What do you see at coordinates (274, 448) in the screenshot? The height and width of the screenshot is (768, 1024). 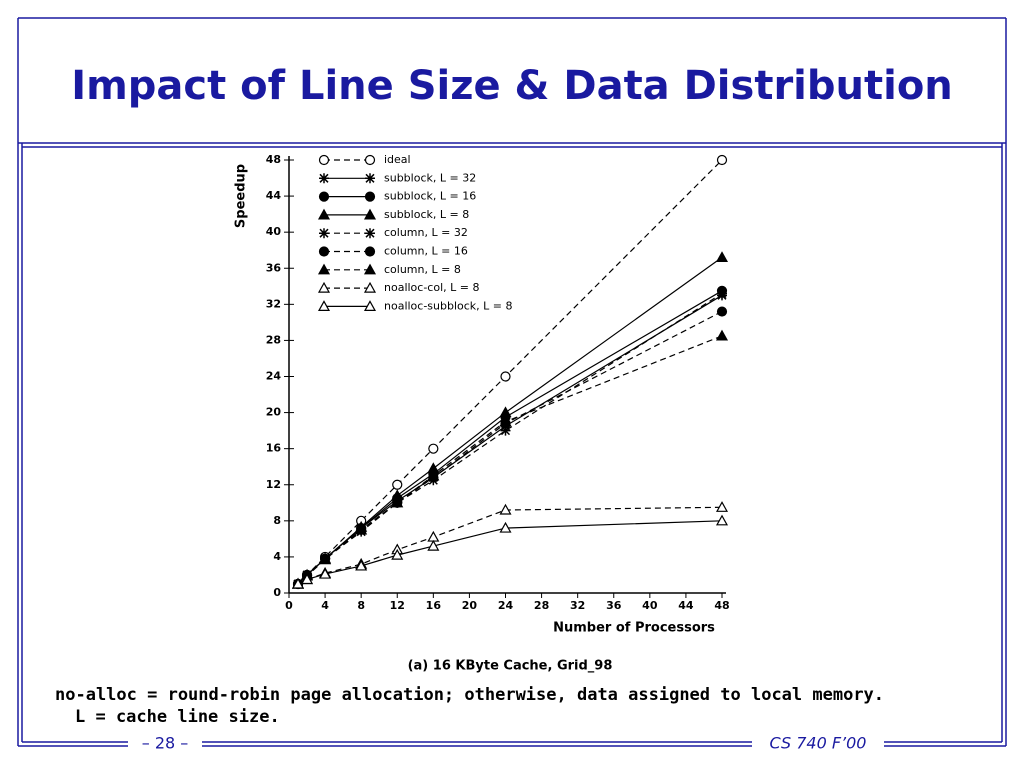 I see `y-tick-label: 16` at bounding box center [274, 448].